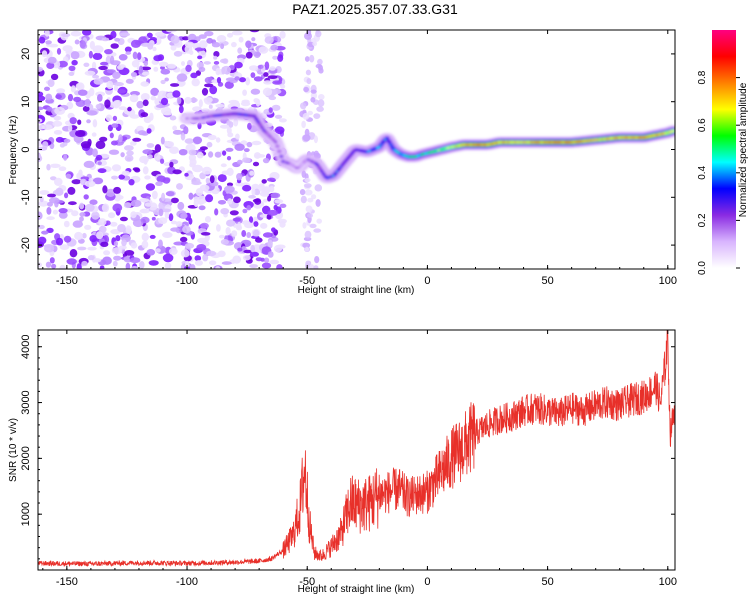 Image resolution: width=750 pixels, height=600 pixels. Describe the element at coordinates (333, 175) in the screenshot. I see `ridge-segment-2028` at that location.